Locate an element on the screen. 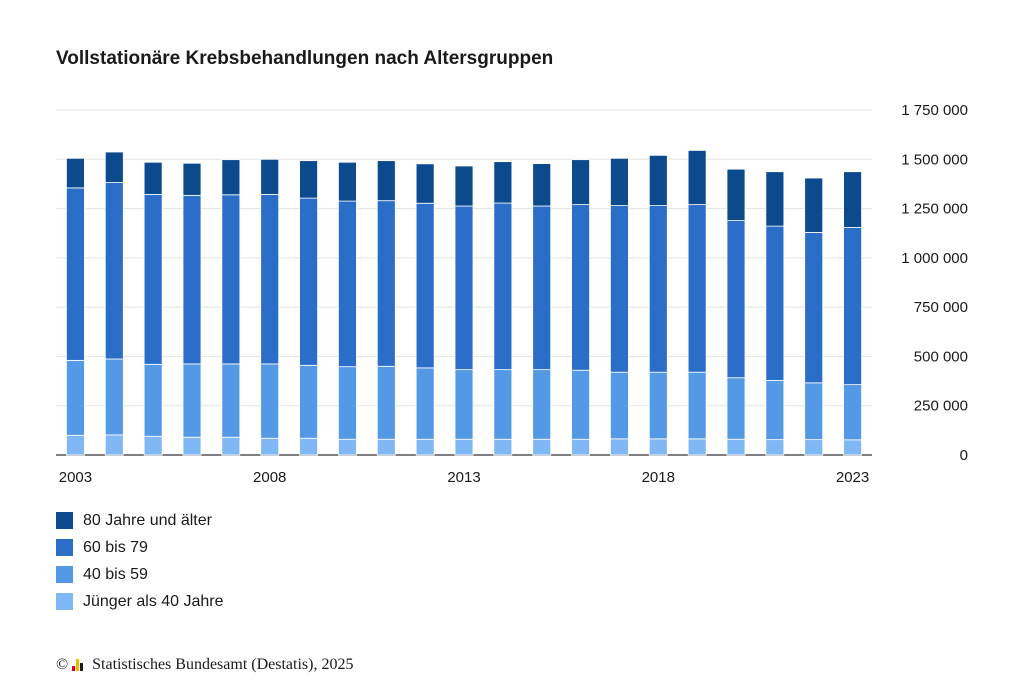 The height and width of the screenshot is (693, 1024). y-tick-label: 1 250 000 is located at coordinates (934, 209).